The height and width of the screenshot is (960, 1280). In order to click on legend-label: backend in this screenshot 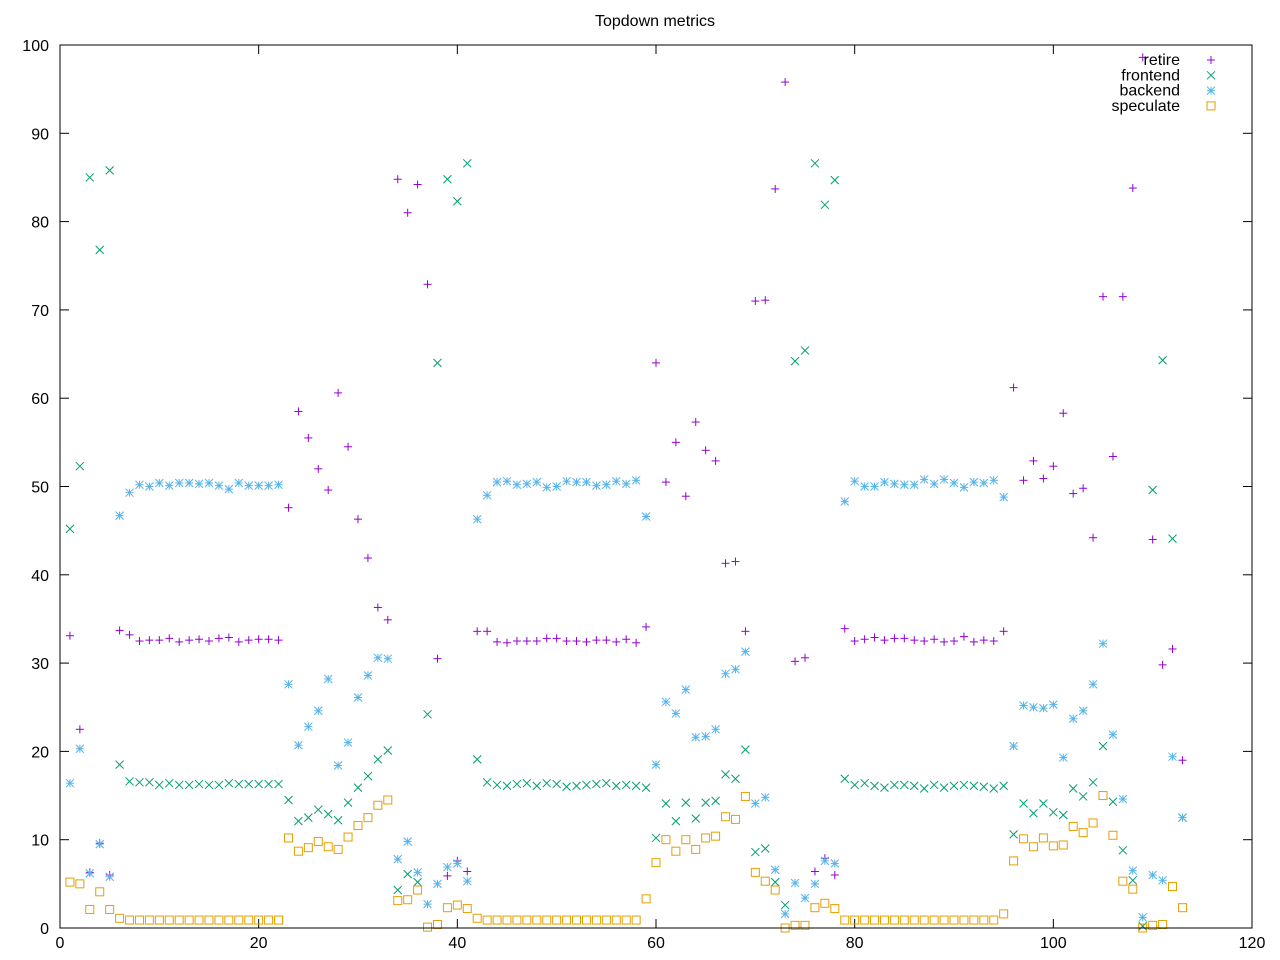, I will do `click(1150, 91)`.